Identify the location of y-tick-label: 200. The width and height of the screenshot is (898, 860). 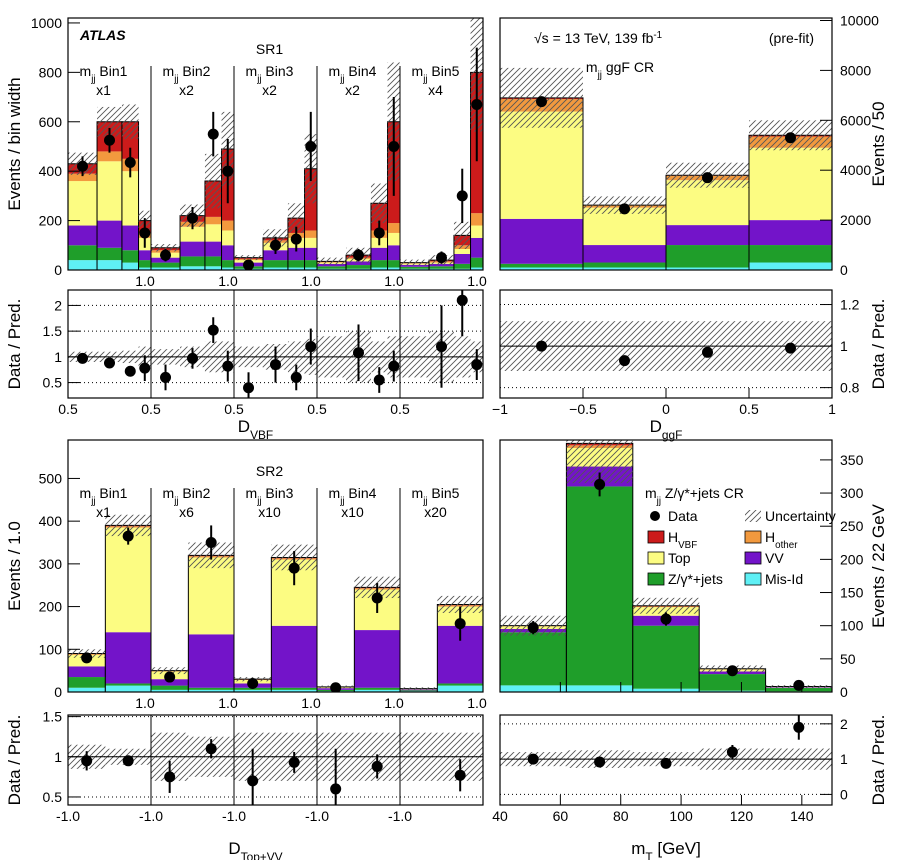
(51, 607).